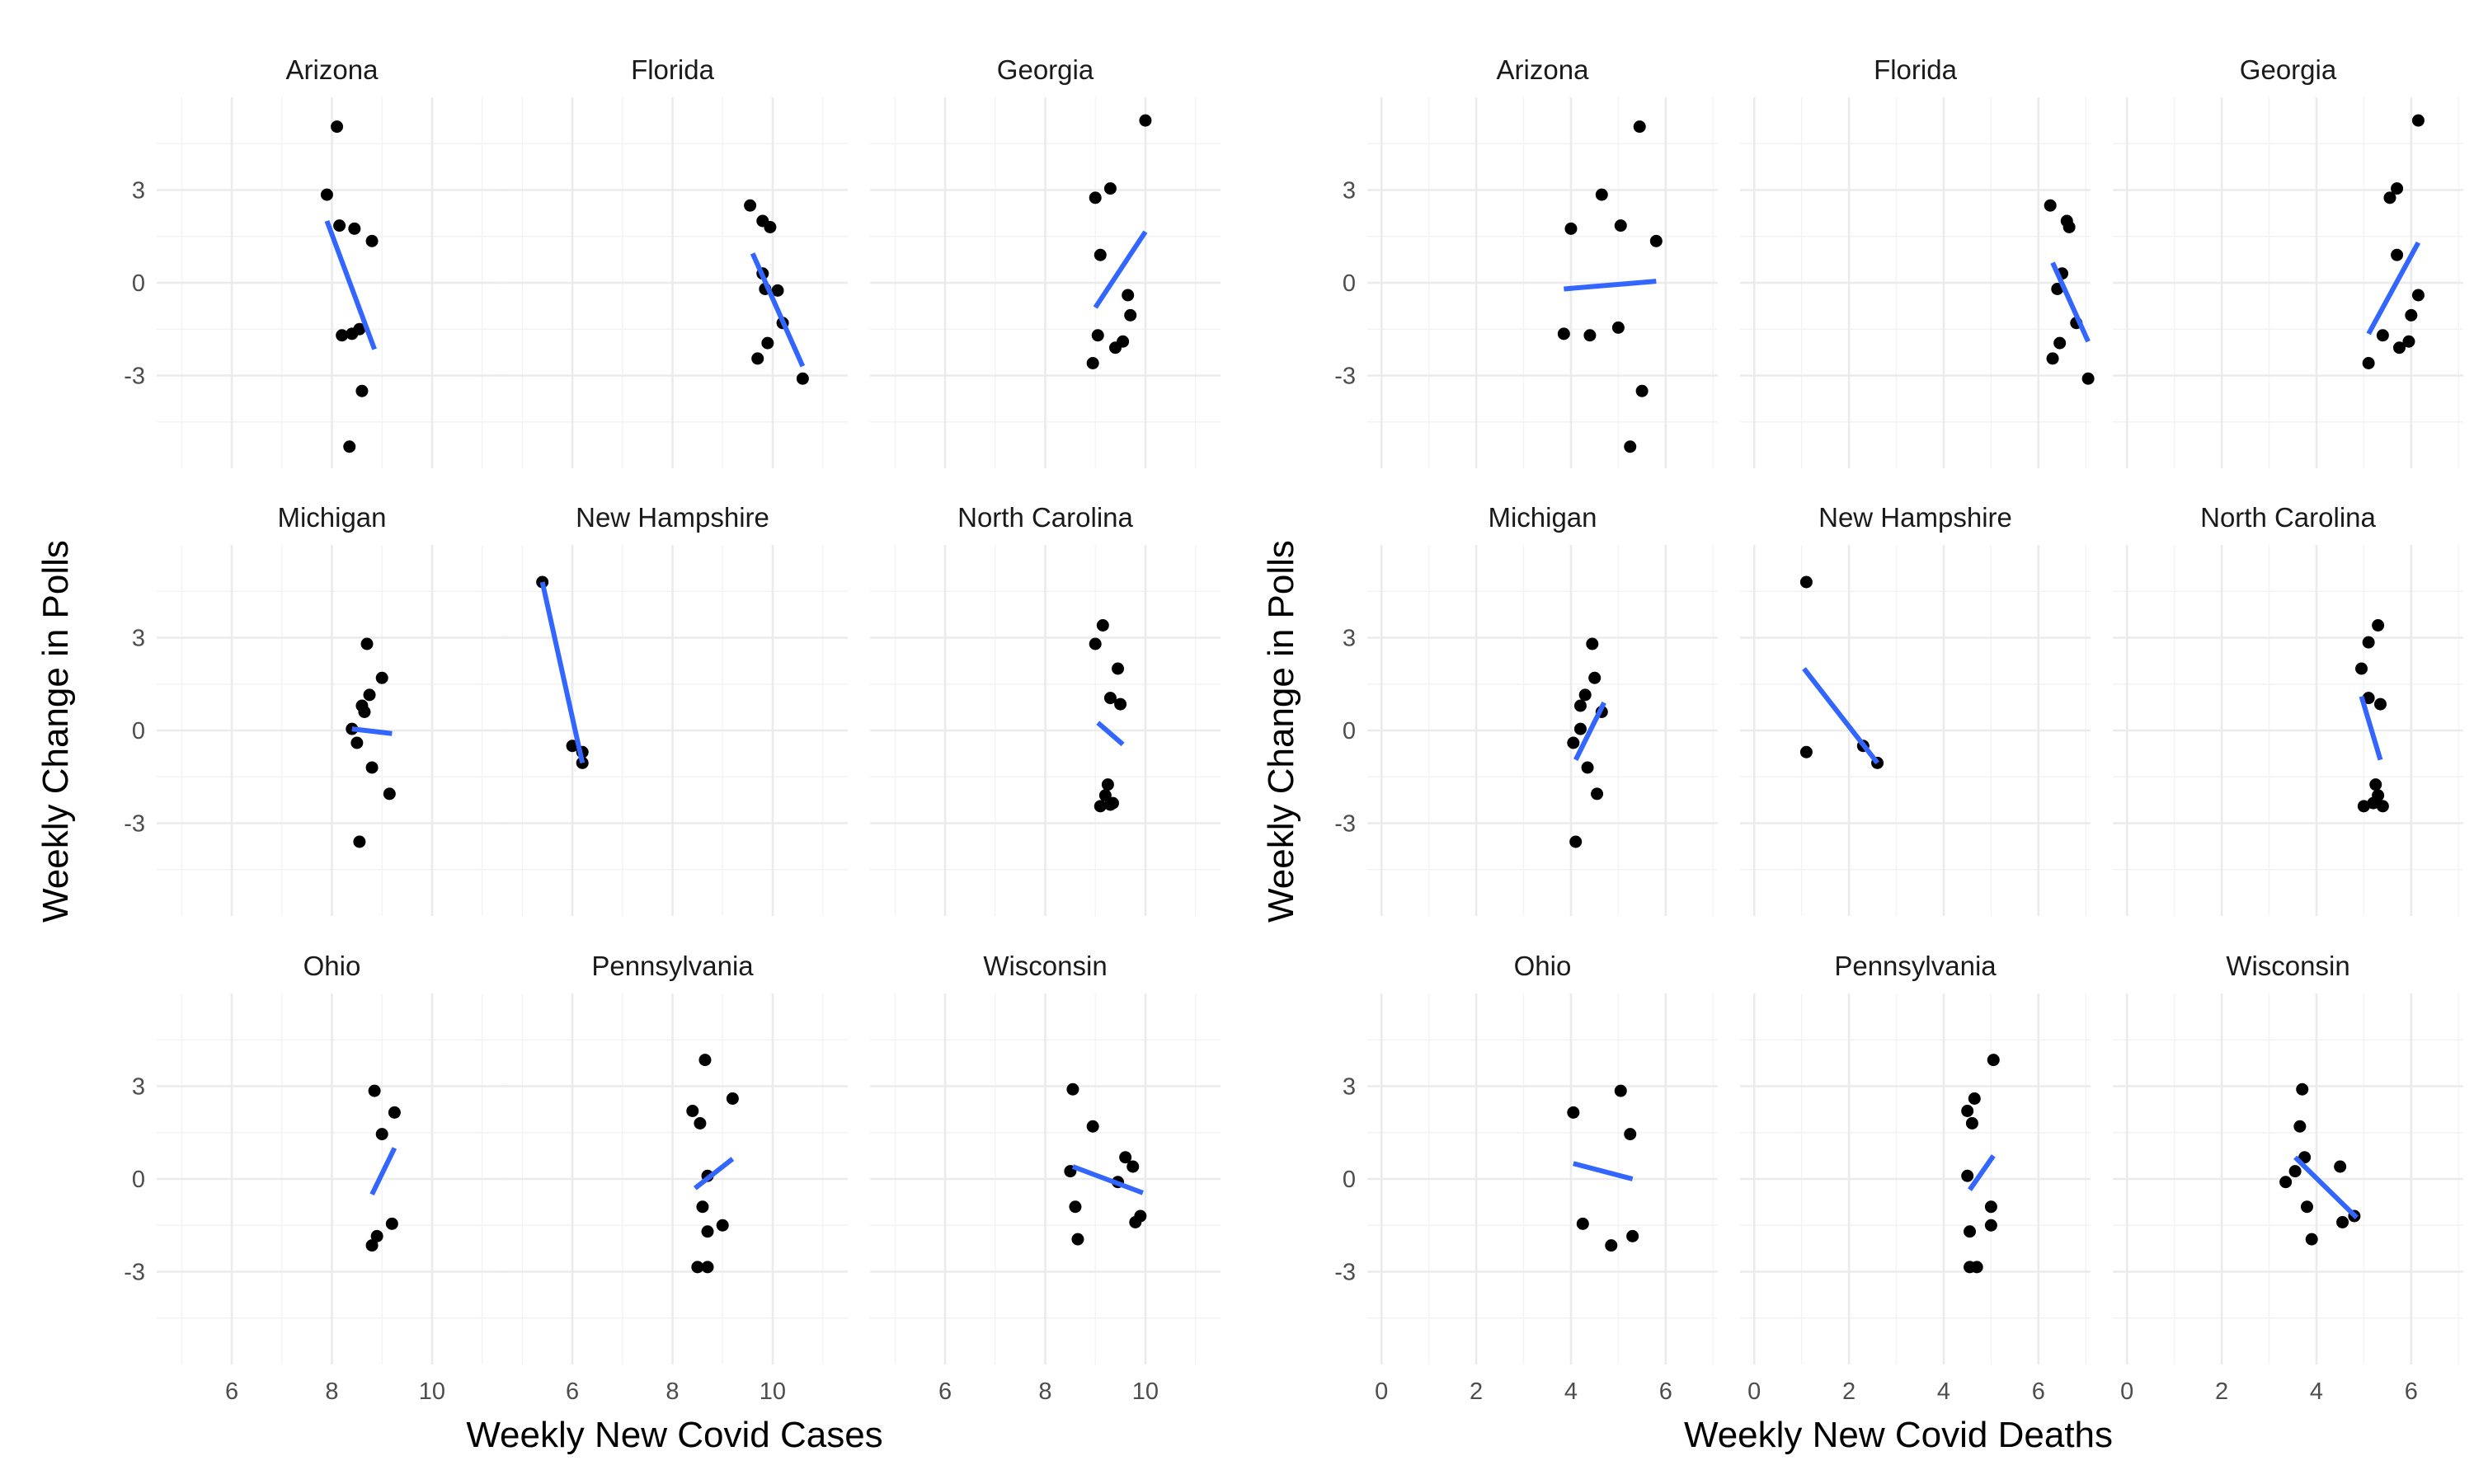  I want to click on panel-north-carolina: North Carolina, so click(1045, 709).